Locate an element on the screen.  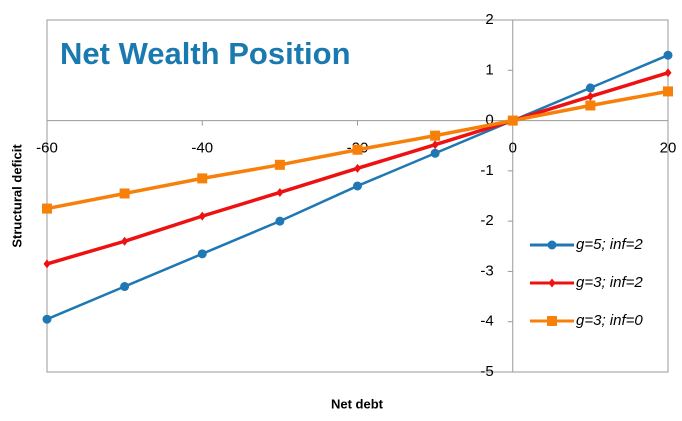
y-tick-label: -3 is located at coordinates (486, 270).